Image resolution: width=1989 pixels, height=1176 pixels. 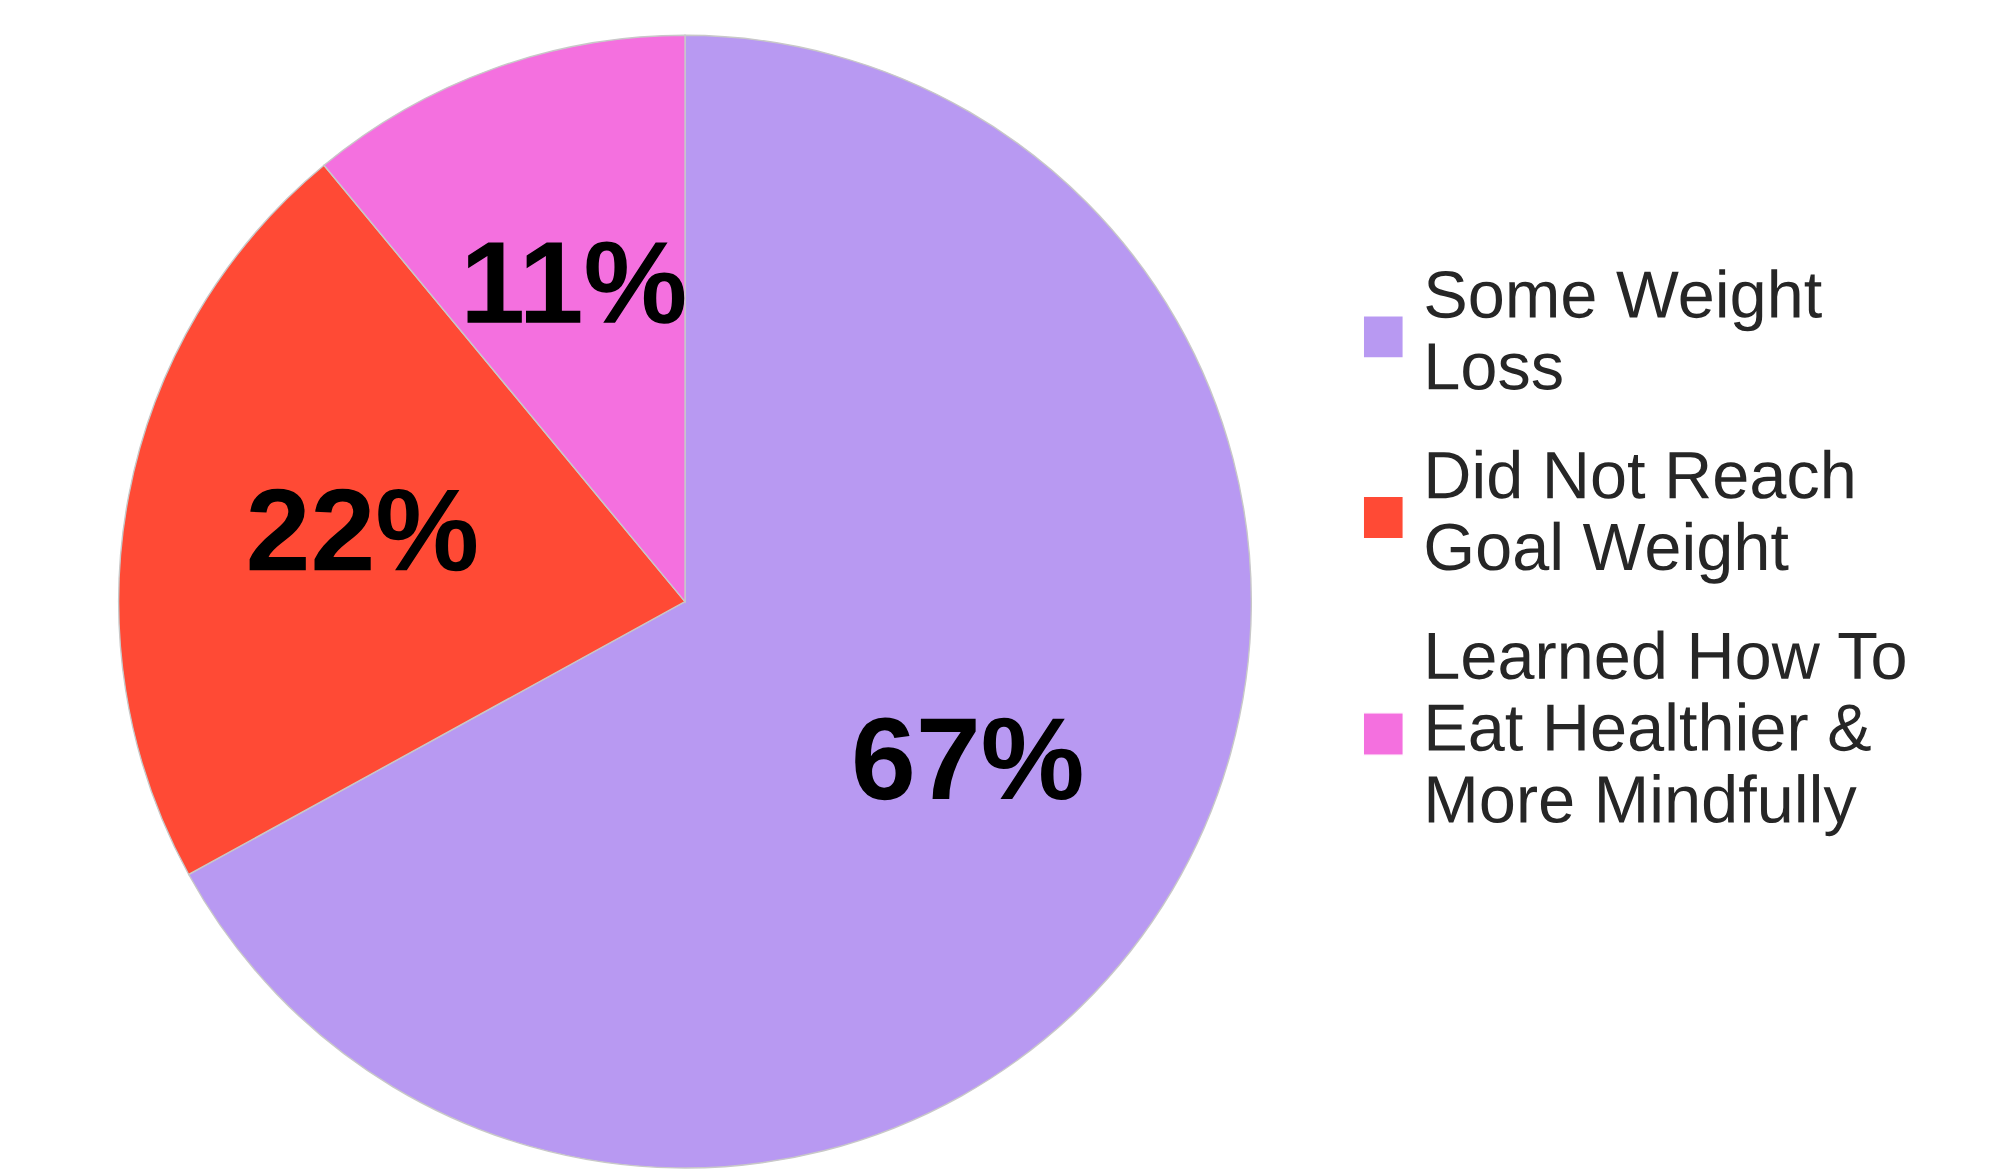 I want to click on data-label: 11%, so click(x=576, y=282).